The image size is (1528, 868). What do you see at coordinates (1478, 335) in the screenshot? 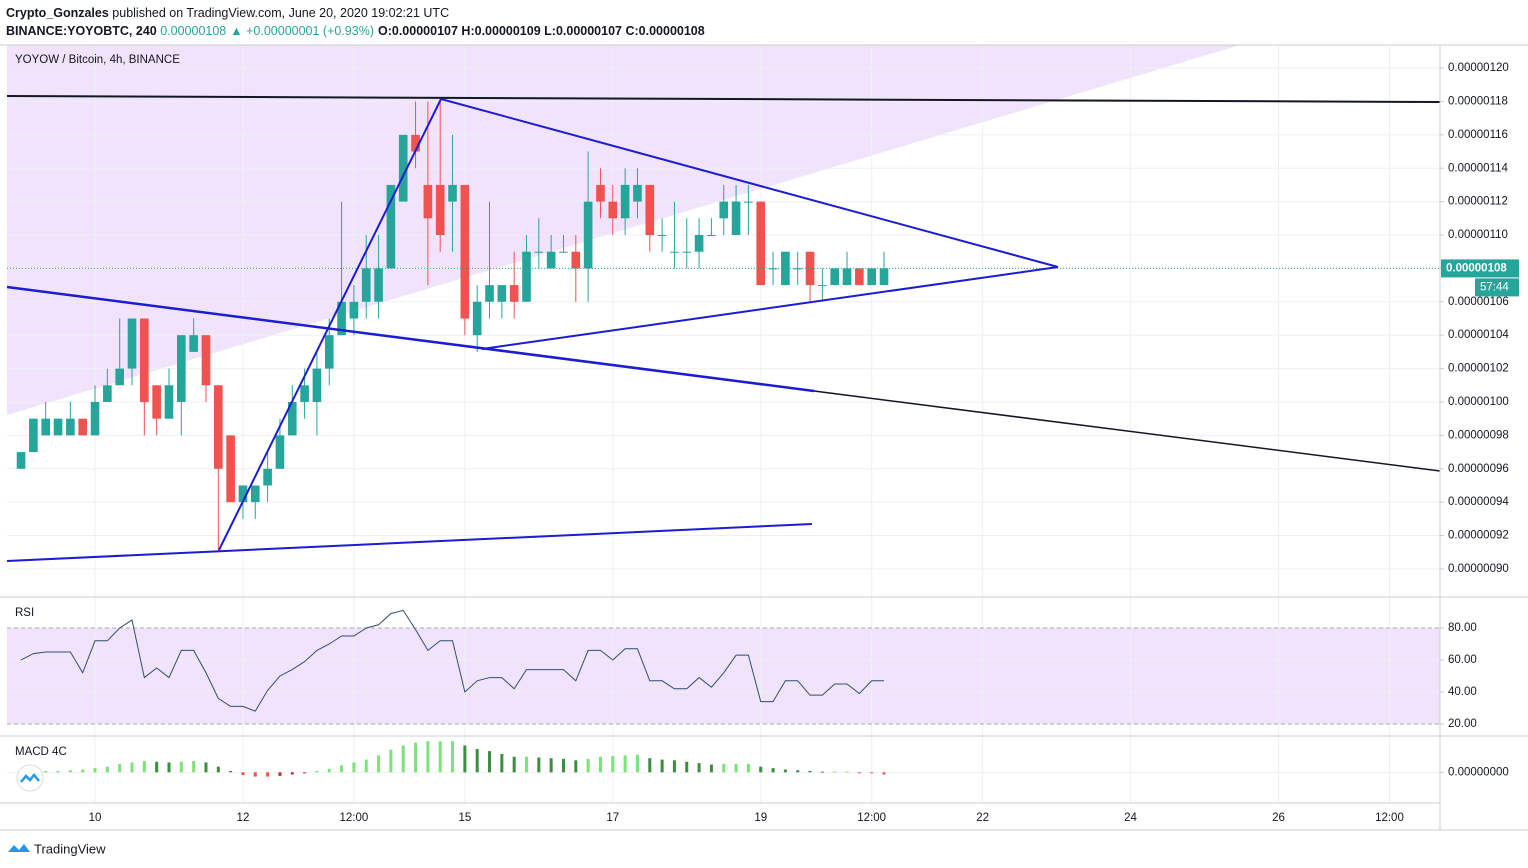
I see `y-tick-label: 0.00000104` at bounding box center [1478, 335].